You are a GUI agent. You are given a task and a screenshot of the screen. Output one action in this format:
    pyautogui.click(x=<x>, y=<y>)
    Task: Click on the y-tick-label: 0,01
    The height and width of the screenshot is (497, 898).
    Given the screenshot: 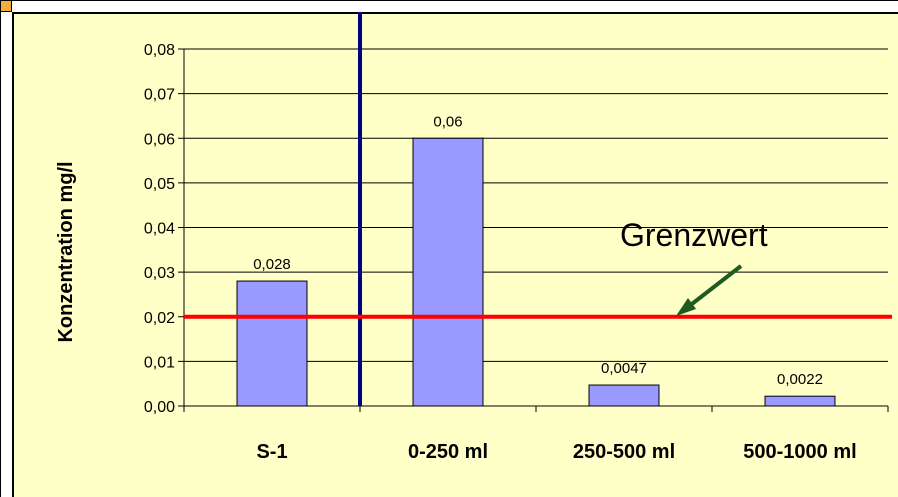 What is the action you would take?
    pyautogui.click(x=159, y=362)
    